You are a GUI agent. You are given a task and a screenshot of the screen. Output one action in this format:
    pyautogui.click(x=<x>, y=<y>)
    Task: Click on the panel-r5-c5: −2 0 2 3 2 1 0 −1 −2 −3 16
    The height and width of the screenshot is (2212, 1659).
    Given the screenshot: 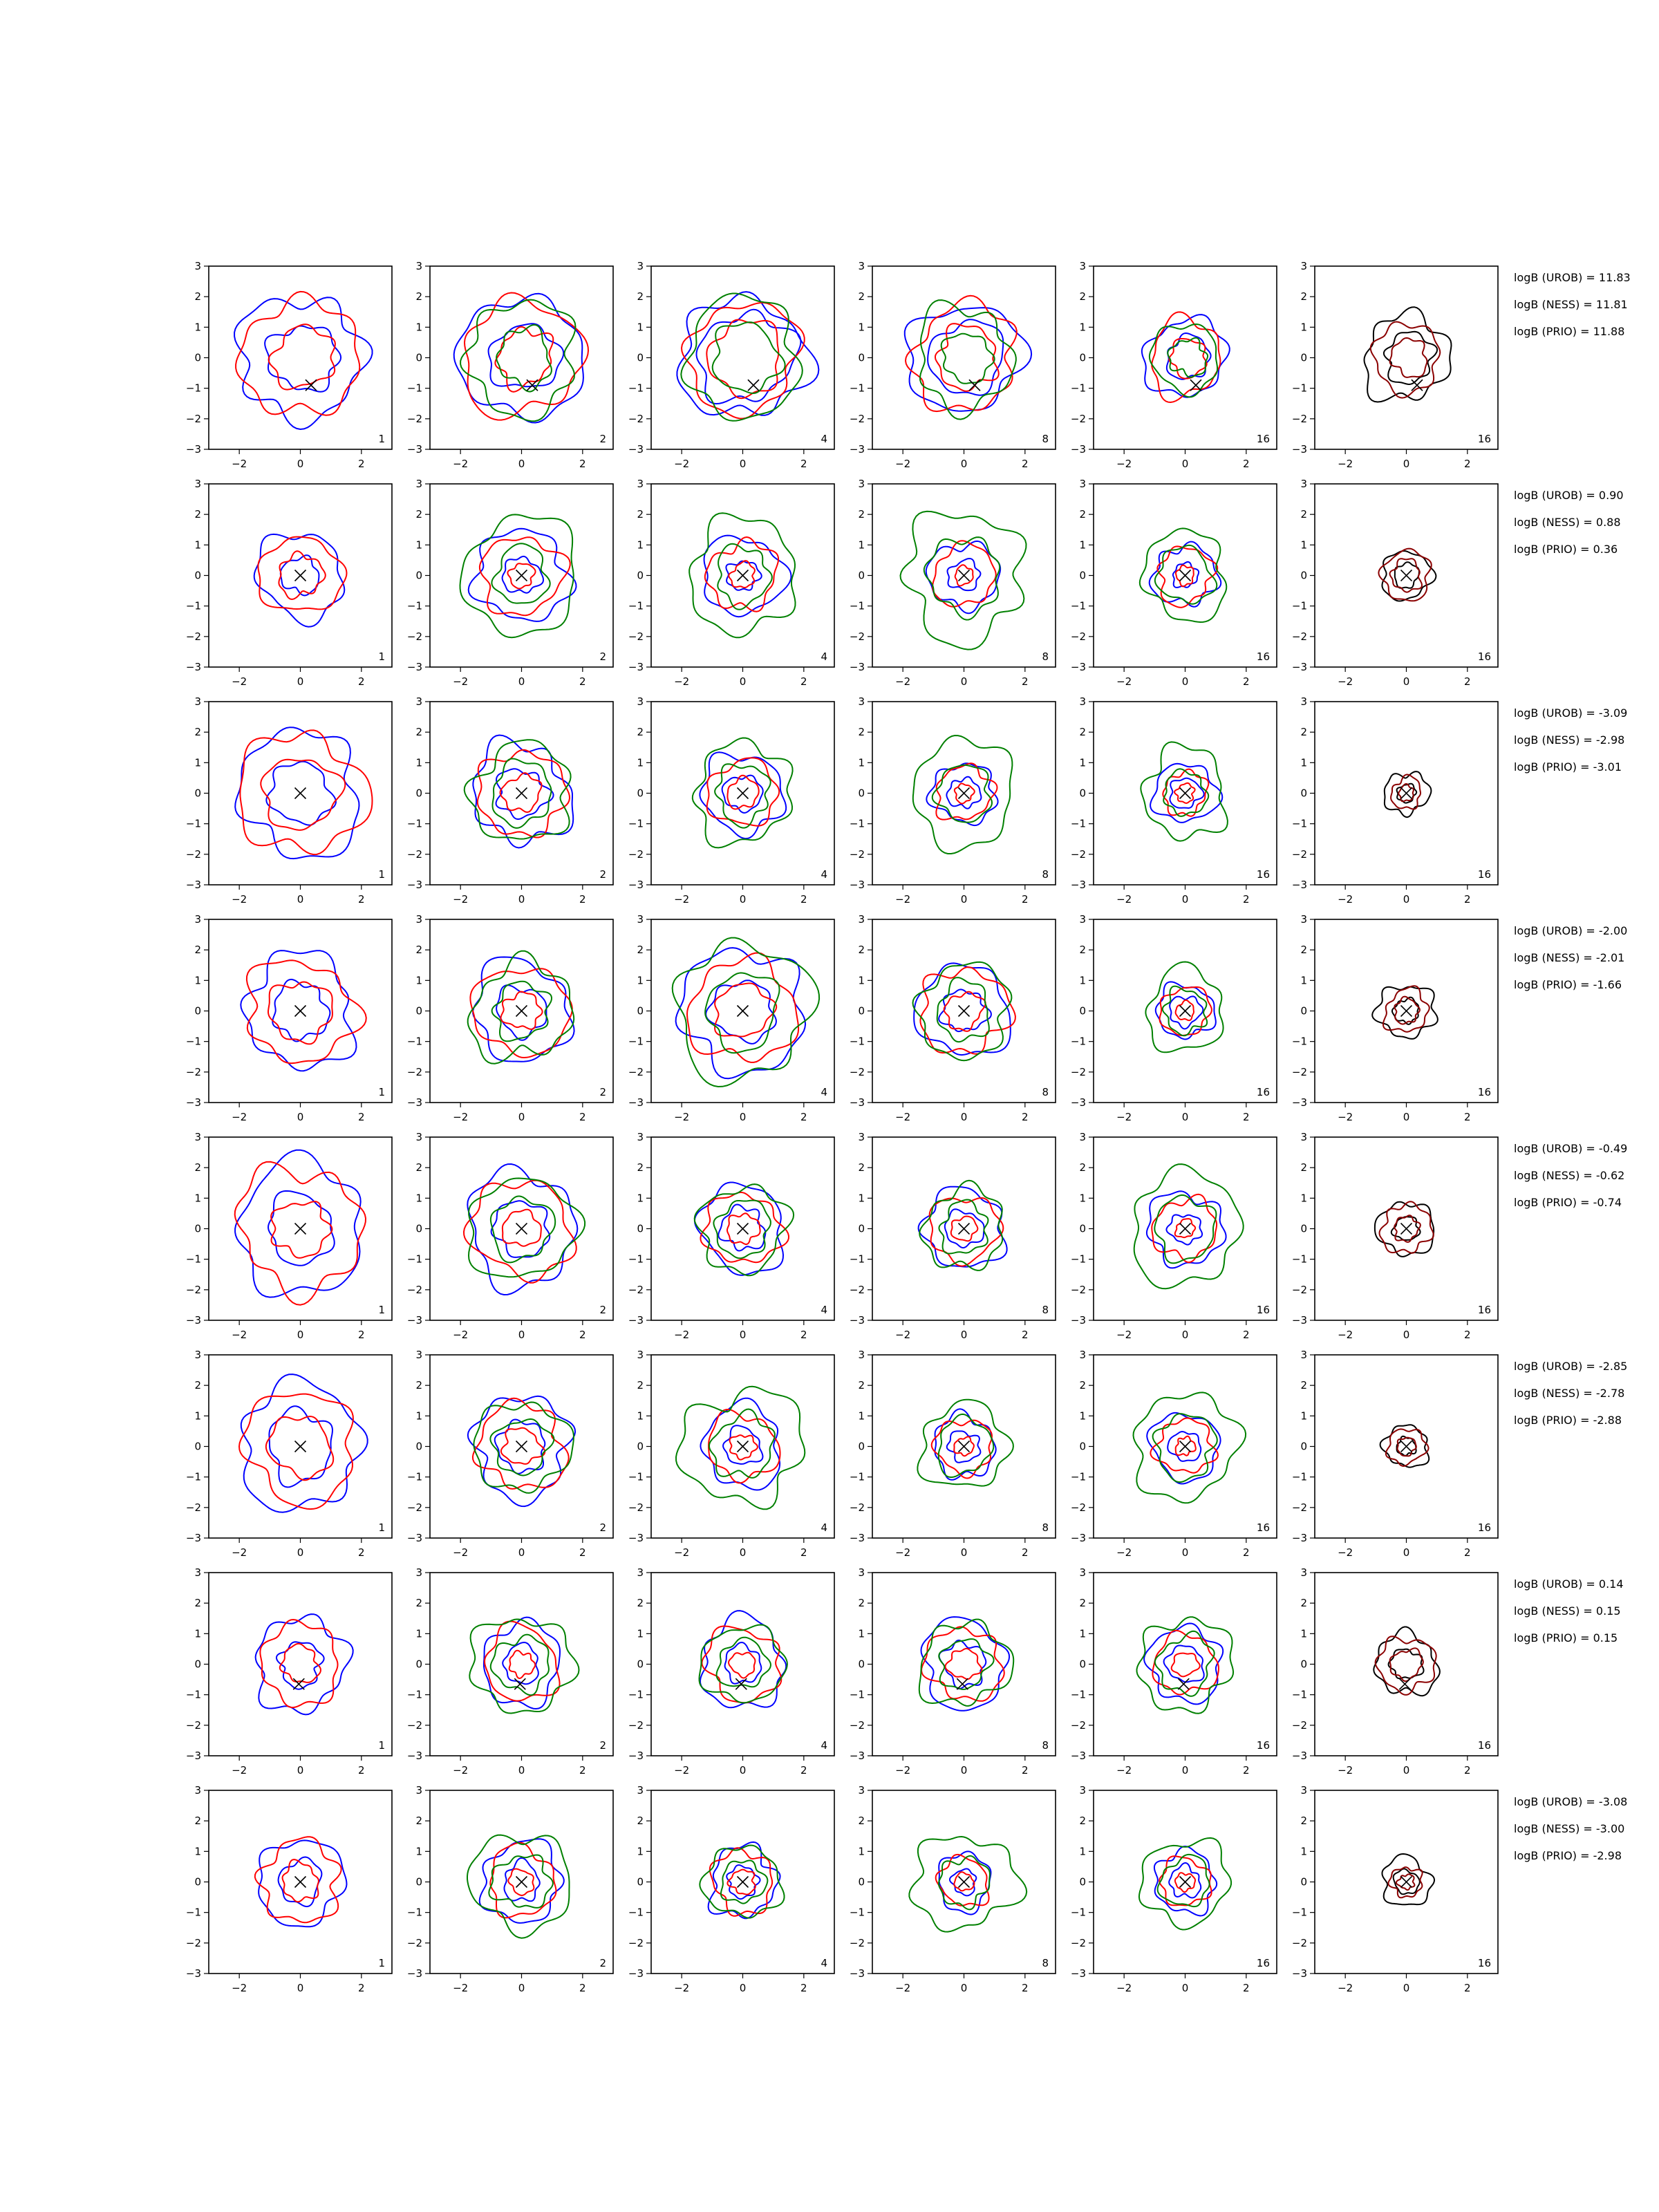 What is the action you would take?
    pyautogui.click(x=1174, y=1236)
    